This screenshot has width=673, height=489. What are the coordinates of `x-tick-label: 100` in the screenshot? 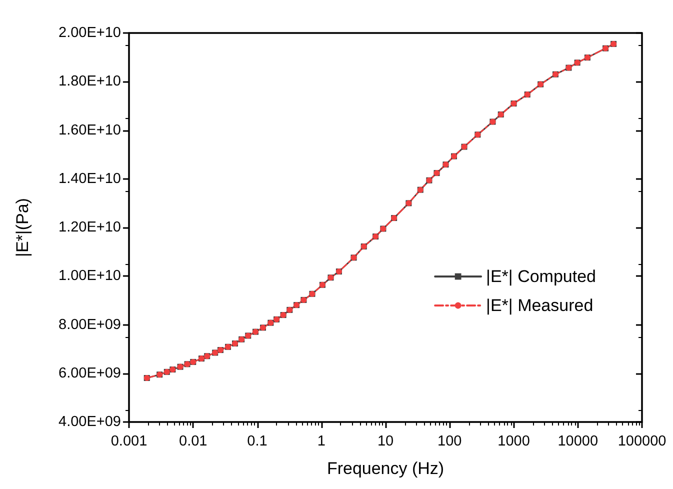 It's located at (450, 442).